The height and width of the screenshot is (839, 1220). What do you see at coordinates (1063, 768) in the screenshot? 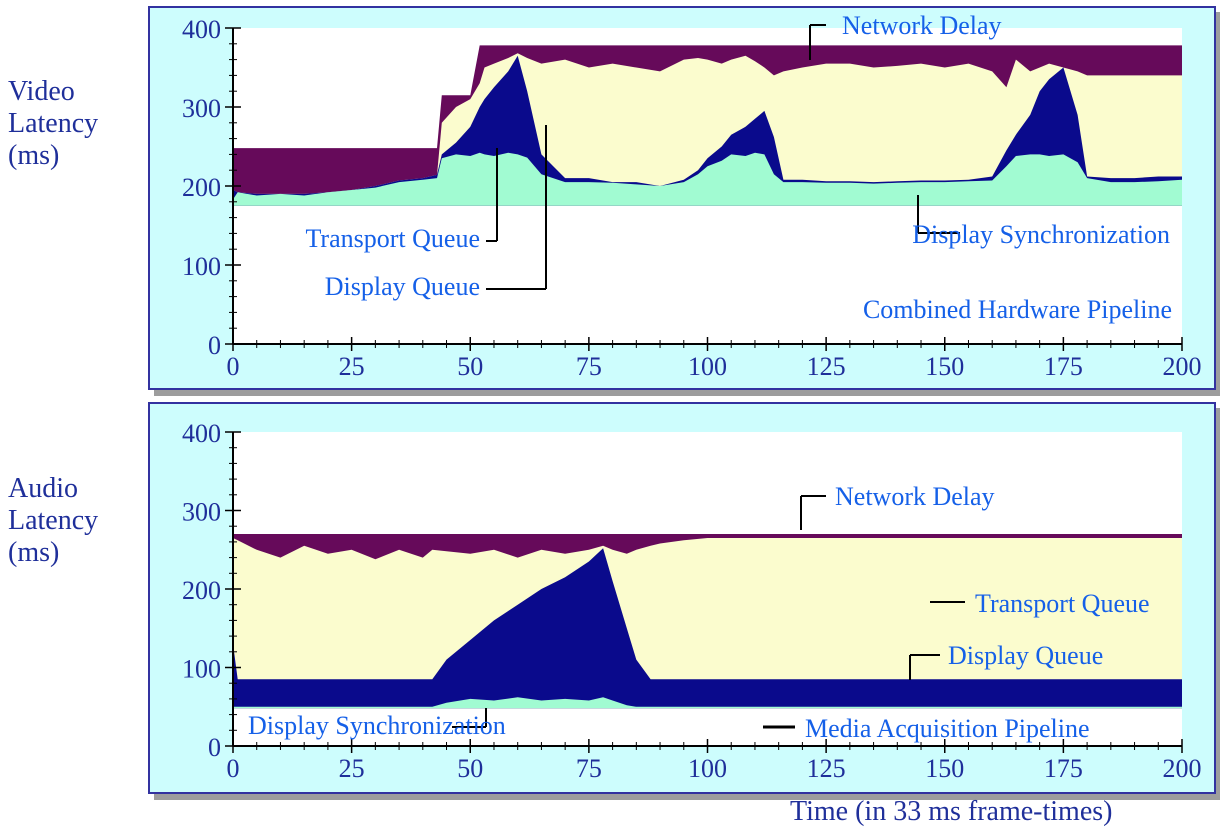
I see `audio-xtick-label: 175` at bounding box center [1063, 768].